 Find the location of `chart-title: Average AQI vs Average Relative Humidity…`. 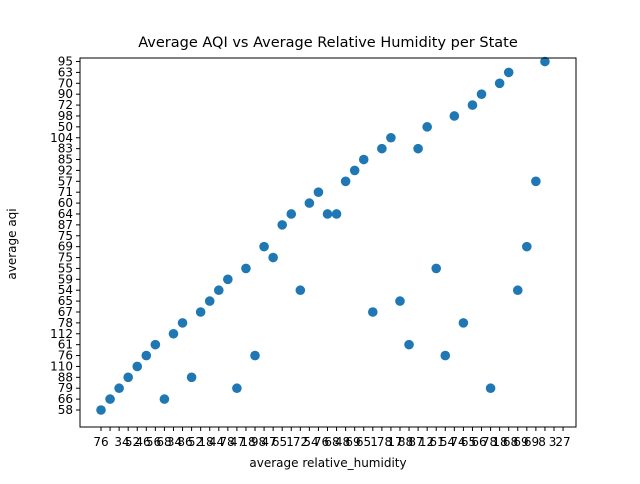

chart-title: Average AQI vs Average Relative Humidity… is located at coordinates (328, 43).